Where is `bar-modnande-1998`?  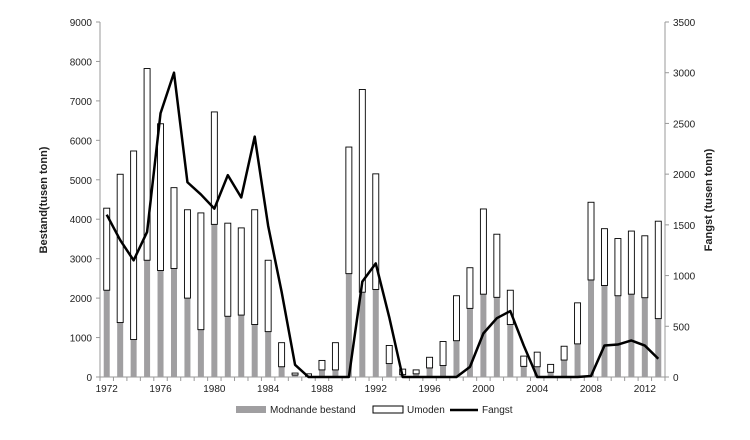 bar-modnande-1998 is located at coordinates (456, 359).